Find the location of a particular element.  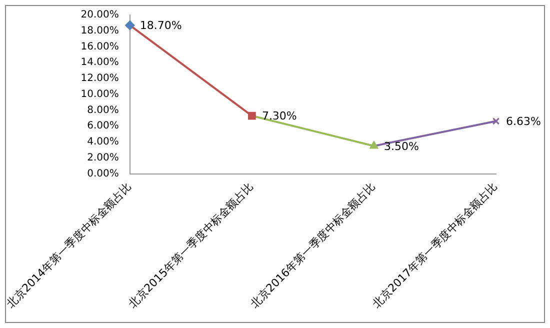

y-tick-label: 8.00% is located at coordinates (103, 110).